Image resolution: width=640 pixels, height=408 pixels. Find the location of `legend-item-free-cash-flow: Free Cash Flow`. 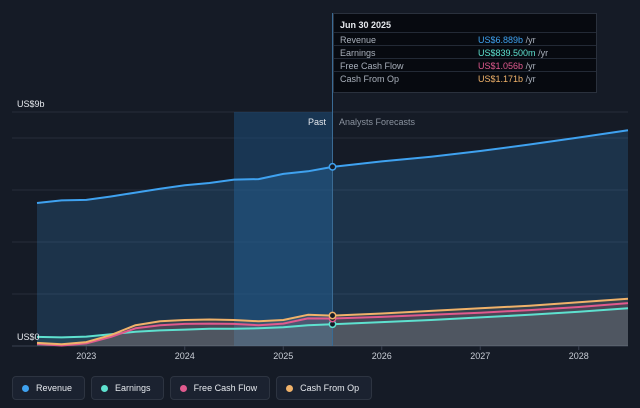

legend-item-free-cash-flow: Free Cash Flow is located at coordinates (220, 388).